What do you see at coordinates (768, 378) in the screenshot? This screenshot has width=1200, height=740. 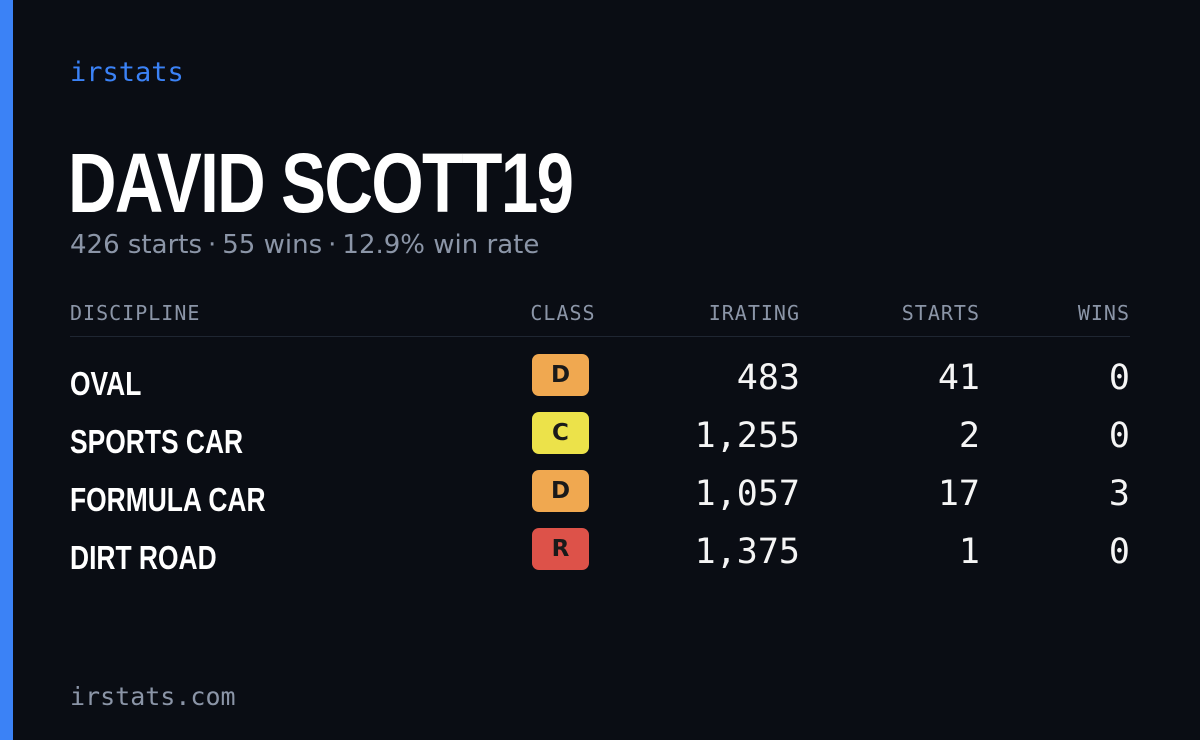 I see `irating-value: 483` at bounding box center [768, 378].